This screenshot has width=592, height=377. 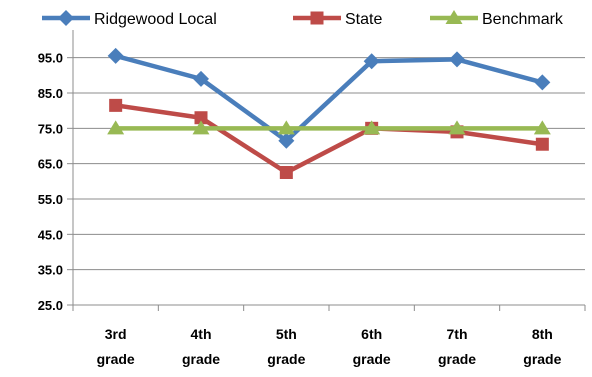 I want to click on x-tick-label: 5th, so click(x=286, y=334).